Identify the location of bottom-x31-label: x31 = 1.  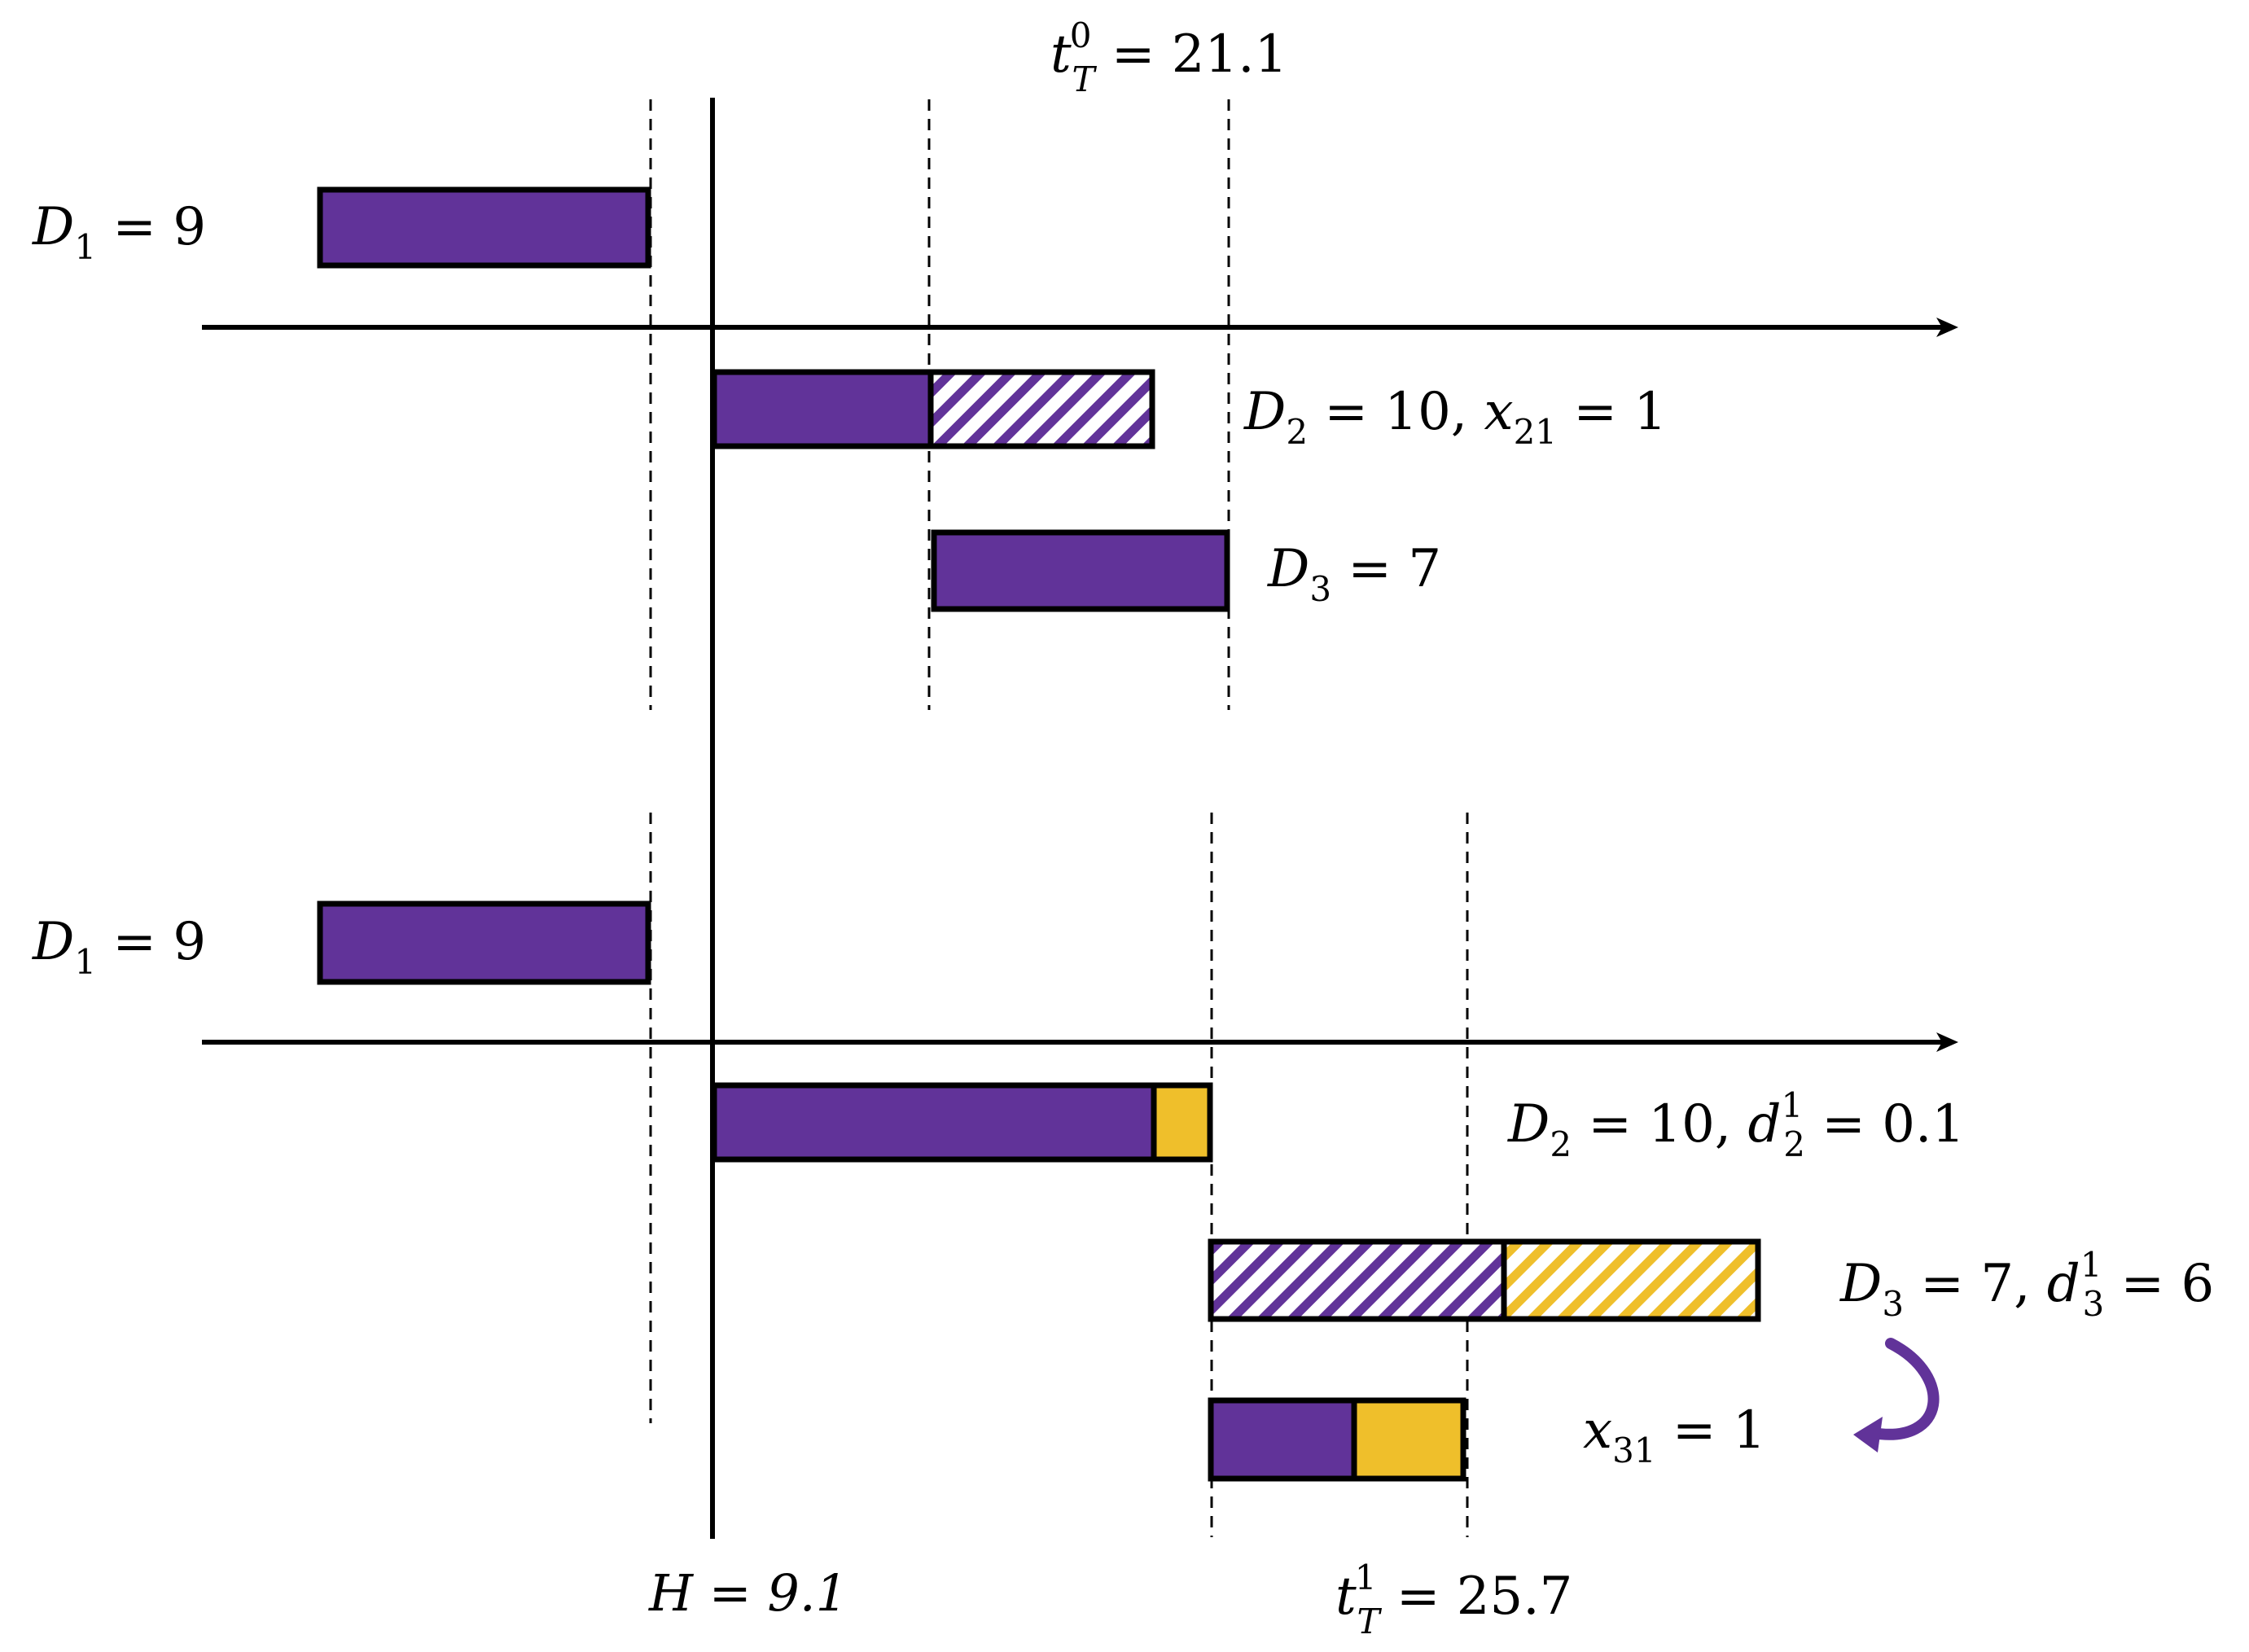
(1674, 1435).